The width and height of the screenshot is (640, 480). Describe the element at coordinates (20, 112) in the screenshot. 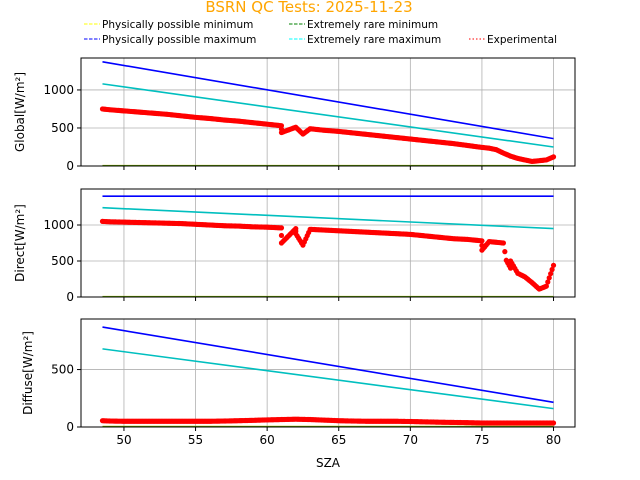

I see `y-axis-label: Global[W/m²]` at that location.